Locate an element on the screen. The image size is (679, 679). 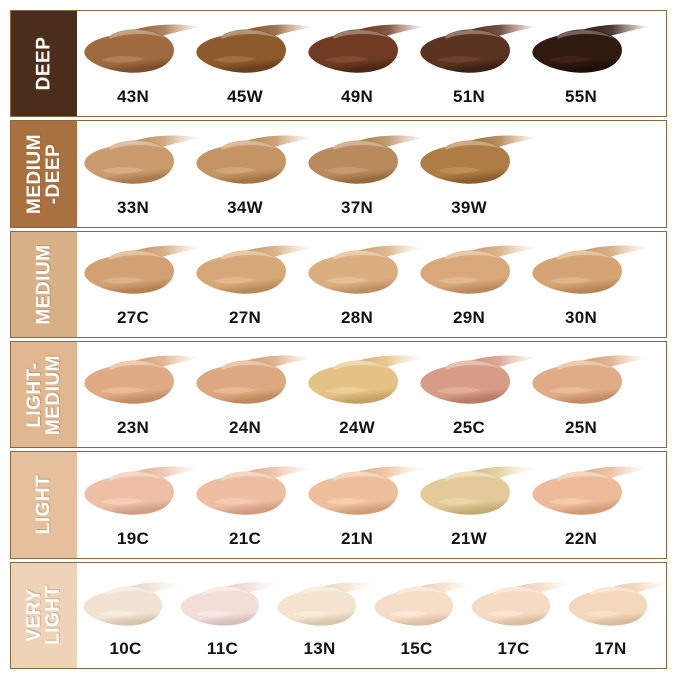
shade-code-strip: 27C 27N 28N 29N 30N is located at coordinates (371, 322).